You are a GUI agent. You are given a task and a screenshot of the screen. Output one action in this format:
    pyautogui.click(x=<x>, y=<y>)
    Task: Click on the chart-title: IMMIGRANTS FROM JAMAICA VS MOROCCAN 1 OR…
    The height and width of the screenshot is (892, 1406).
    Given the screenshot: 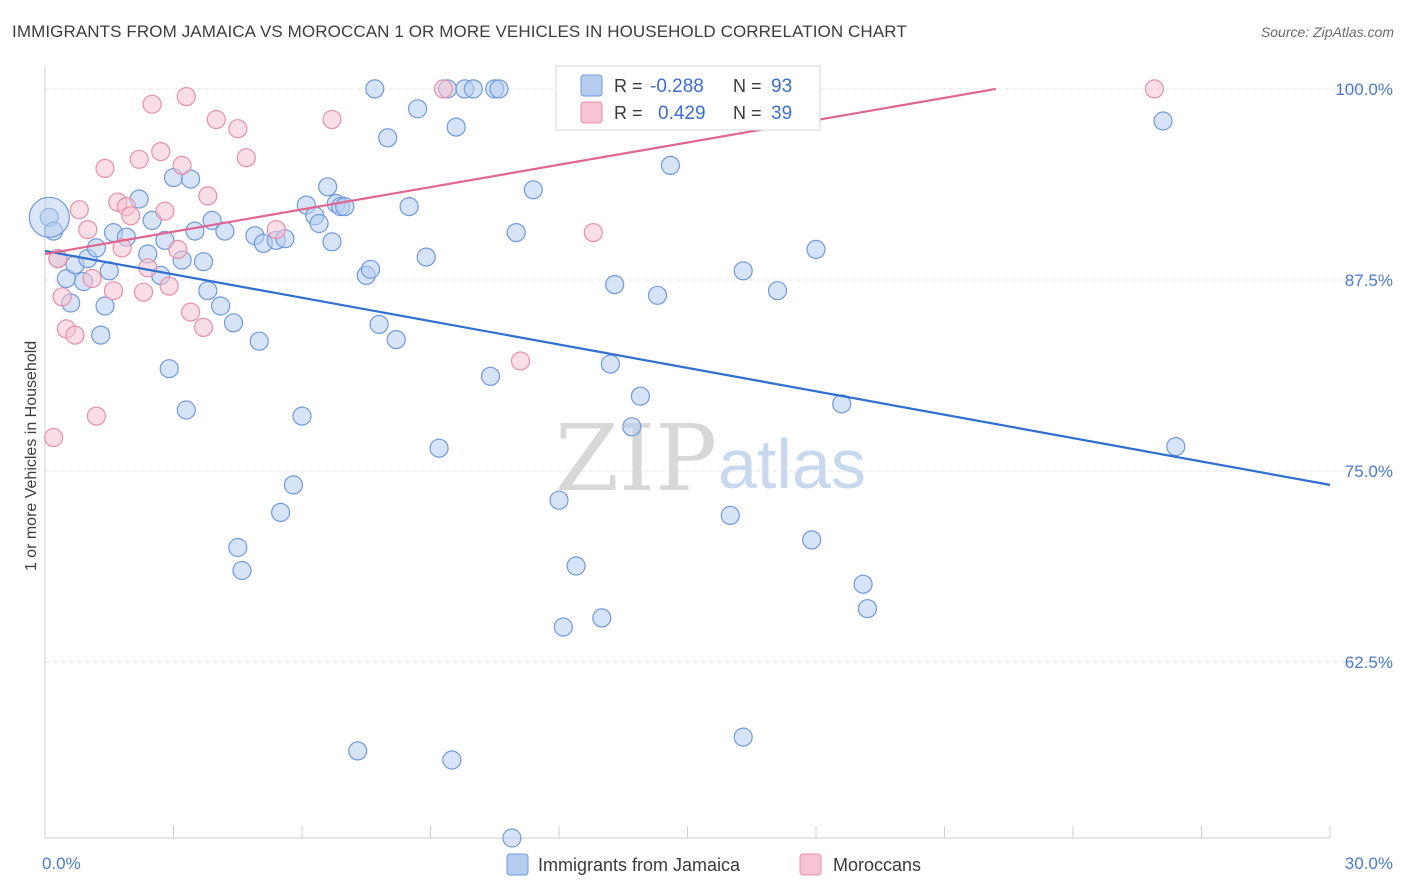 What is the action you would take?
    pyautogui.click(x=459, y=31)
    